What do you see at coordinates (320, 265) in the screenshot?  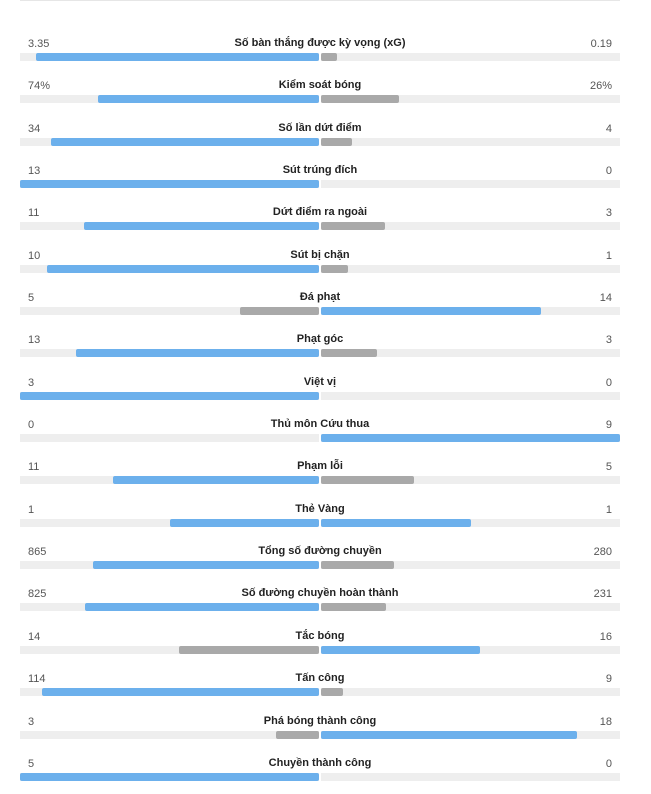 I see `stat-row: 10 Sút bị chặn 1` at bounding box center [320, 265].